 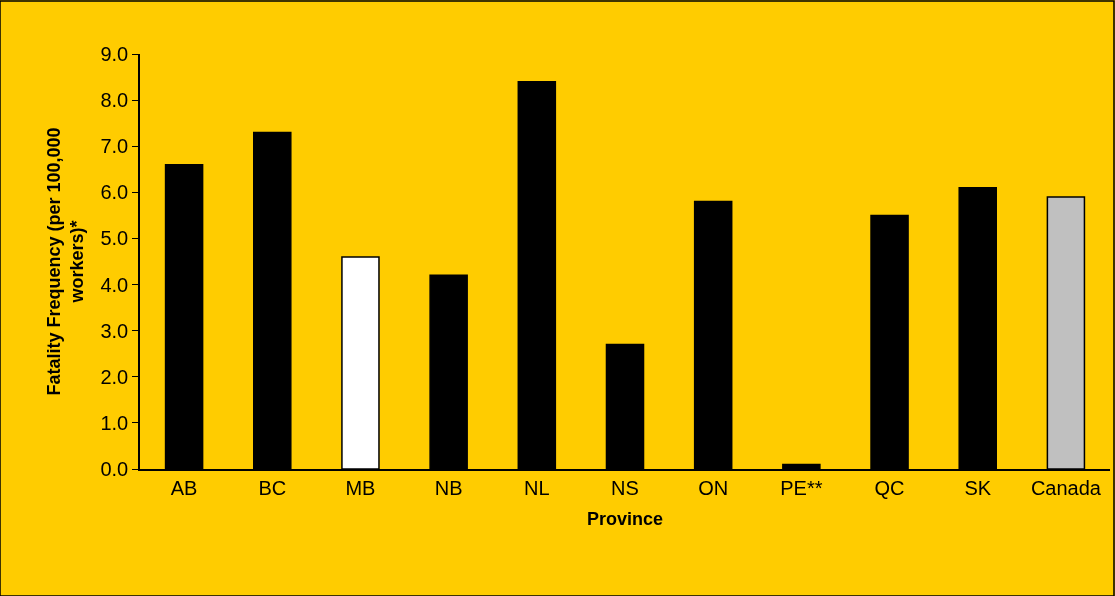 What do you see at coordinates (65, 261) in the screenshot?
I see `y-axis-title: Fatality Frequency (per 100,000 workers)*` at bounding box center [65, 261].